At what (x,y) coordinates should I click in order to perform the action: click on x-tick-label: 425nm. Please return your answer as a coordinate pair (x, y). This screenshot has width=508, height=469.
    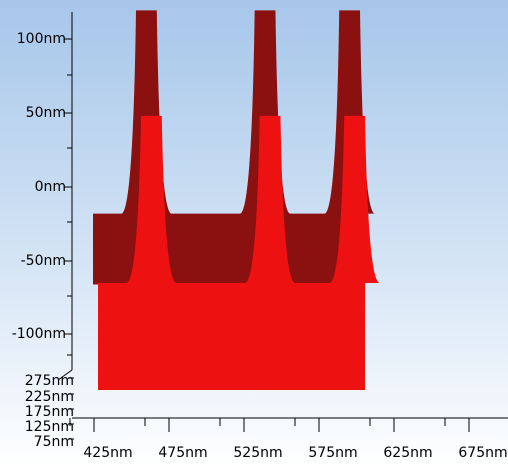
    Looking at the image, I should click on (107, 453).